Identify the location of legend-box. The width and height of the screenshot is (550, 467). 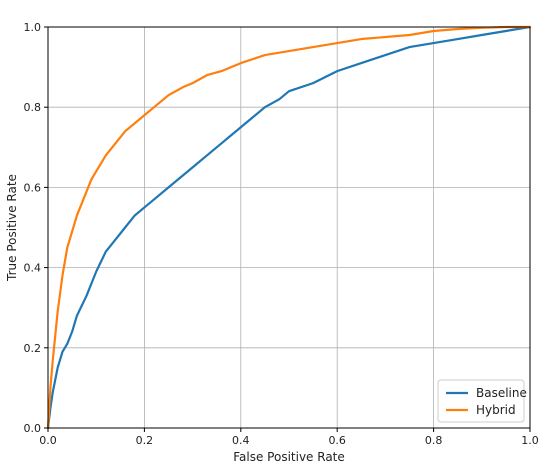
(481, 401).